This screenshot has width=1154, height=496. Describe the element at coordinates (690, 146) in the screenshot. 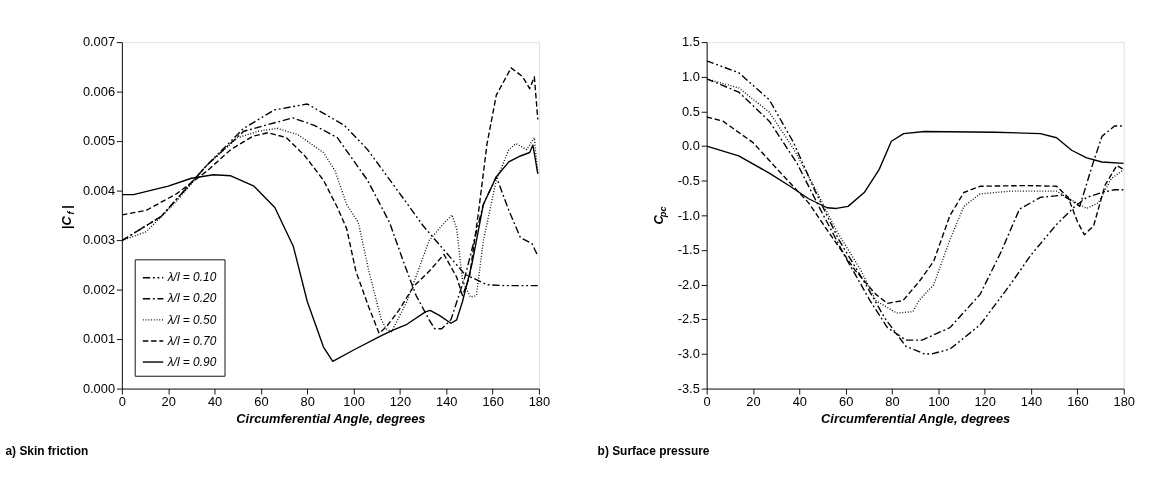

I see `y-tick-label: 0.0` at that location.